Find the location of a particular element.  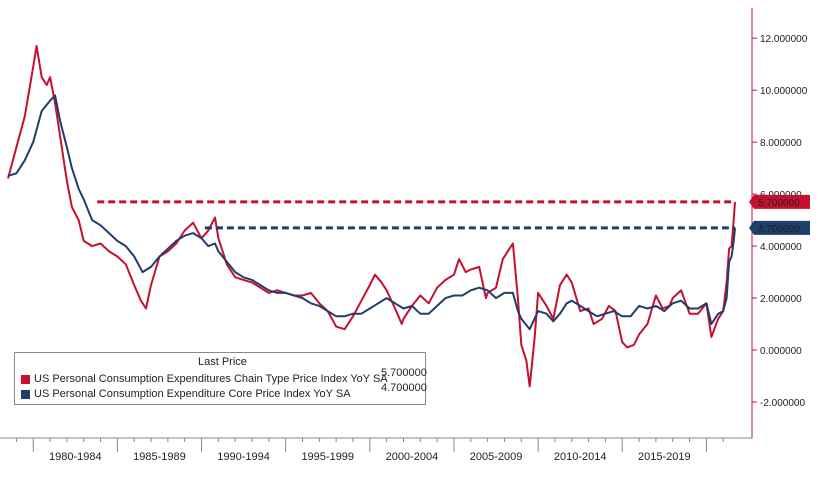

y-tick-label: 0.000000 is located at coordinates (781, 351).